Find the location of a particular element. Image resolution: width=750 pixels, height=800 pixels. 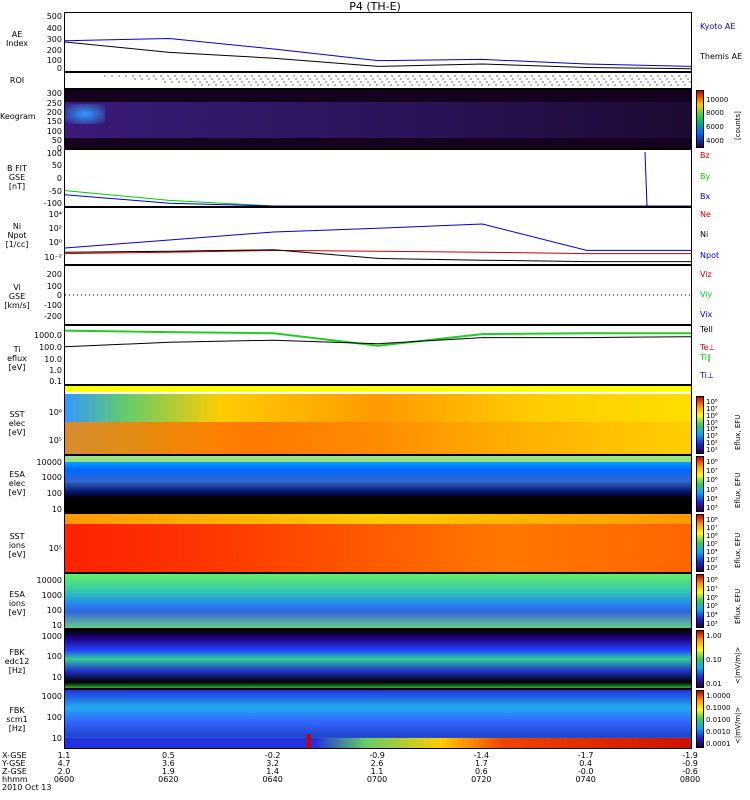

time-tick-value: 0.4 is located at coordinates (586, 763).